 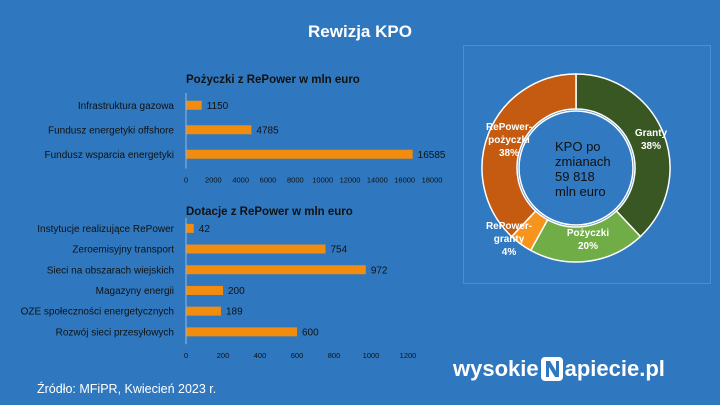 What do you see at coordinates (111, 130) in the screenshot?
I see `category-label: Fundusz energetyki offshore` at bounding box center [111, 130].